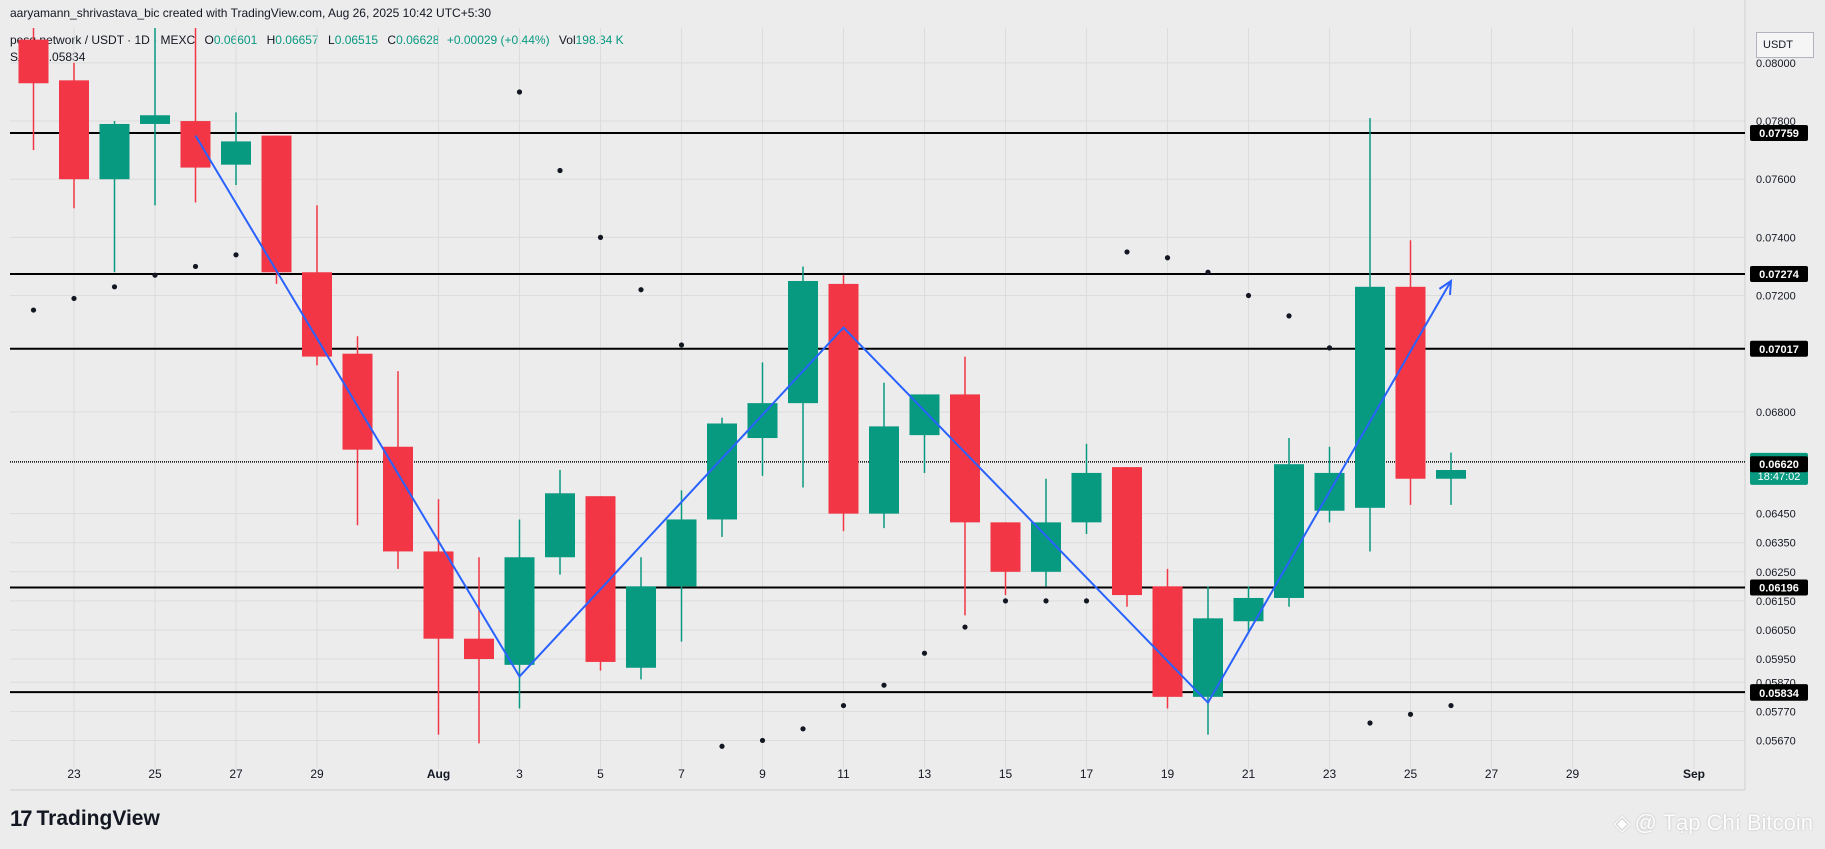 The image size is (1825, 849). I want to click on x-tick-label: 15, so click(1006, 774).